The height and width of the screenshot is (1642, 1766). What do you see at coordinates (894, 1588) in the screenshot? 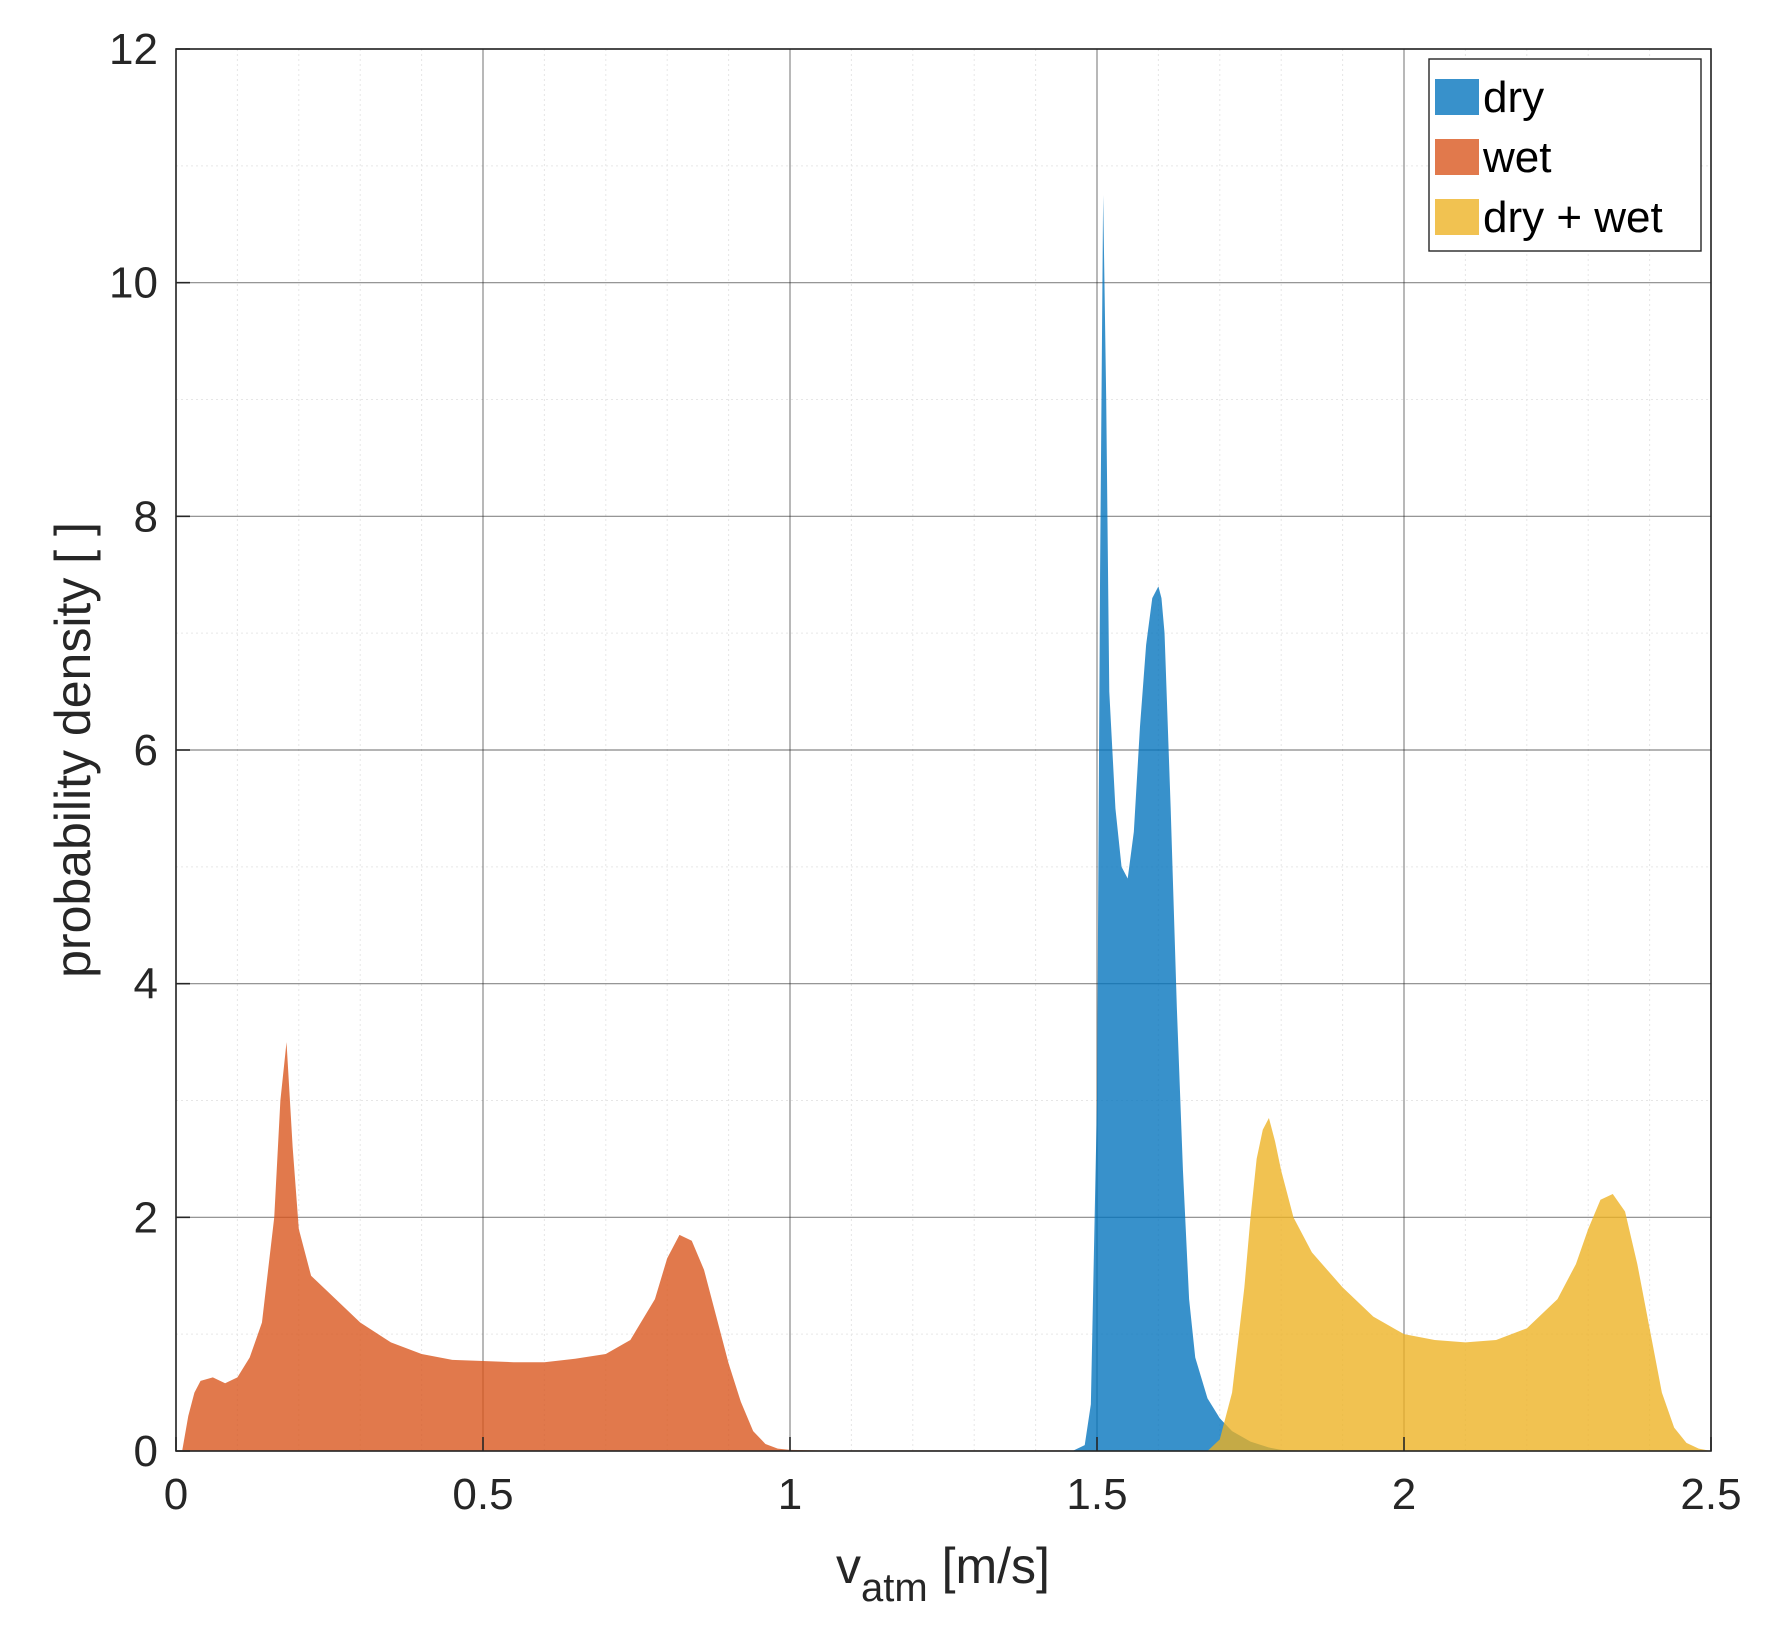
I see `x-axis-title-subscript: atm` at bounding box center [894, 1588].